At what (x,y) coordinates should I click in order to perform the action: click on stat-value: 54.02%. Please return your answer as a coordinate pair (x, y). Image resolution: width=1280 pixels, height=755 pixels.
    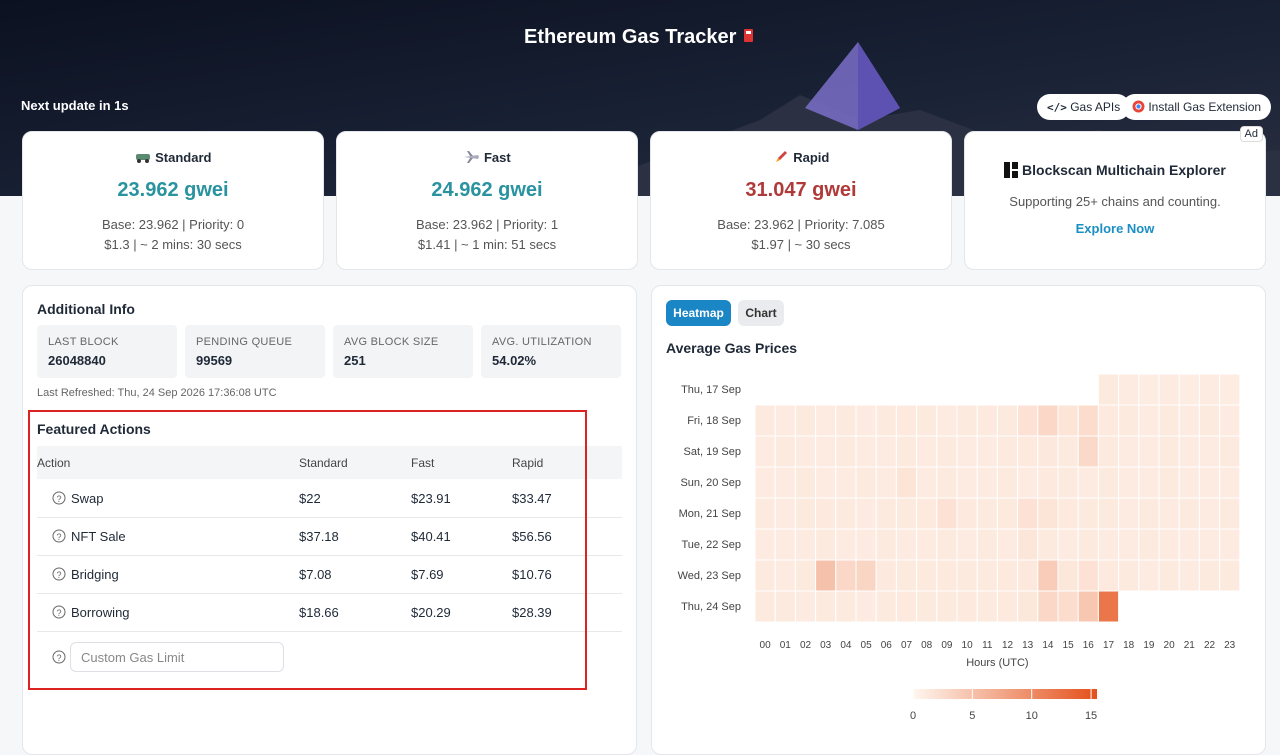
    Looking at the image, I should click on (514, 360).